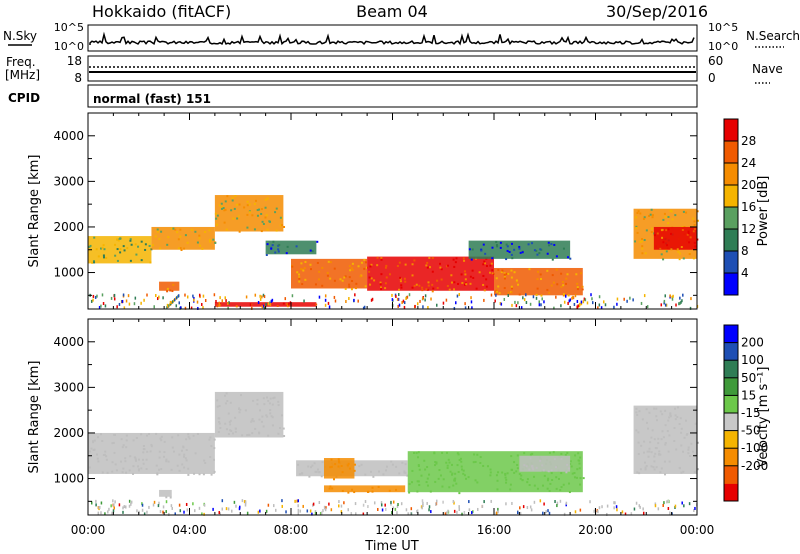 This screenshot has width=800, height=554. I want to click on freq-label-top: Freq., so click(21, 62).